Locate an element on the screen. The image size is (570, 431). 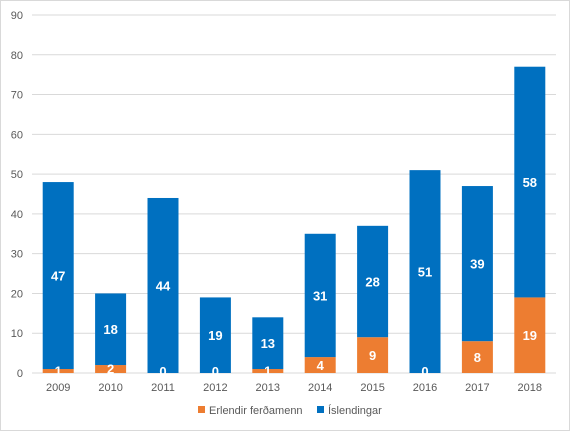
bar-islendingar-2017 is located at coordinates (477, 264).